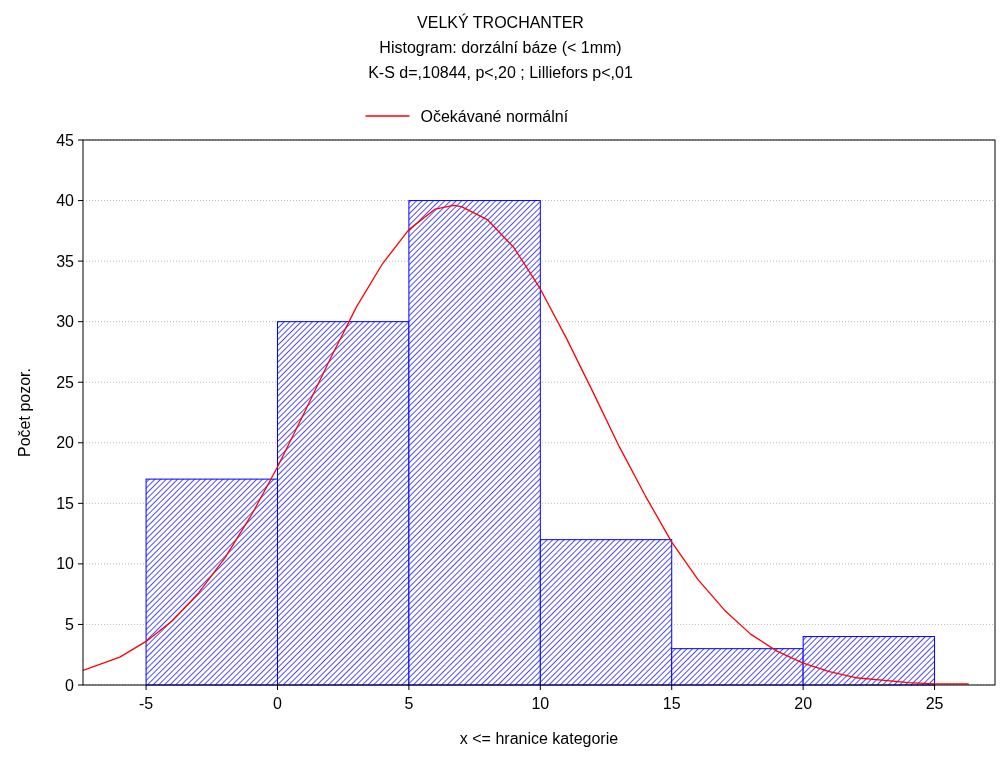  Describe the element at coordinates (539, 738) in the screenshot. I see `x-axis-title: x <= hranice kategorie` at that location.